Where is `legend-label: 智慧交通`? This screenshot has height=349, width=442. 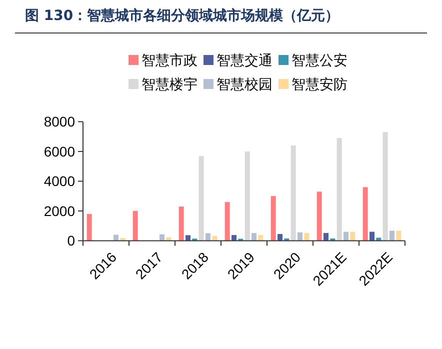
legend-label: 智慧交通 is located at coordinates (244, 61).